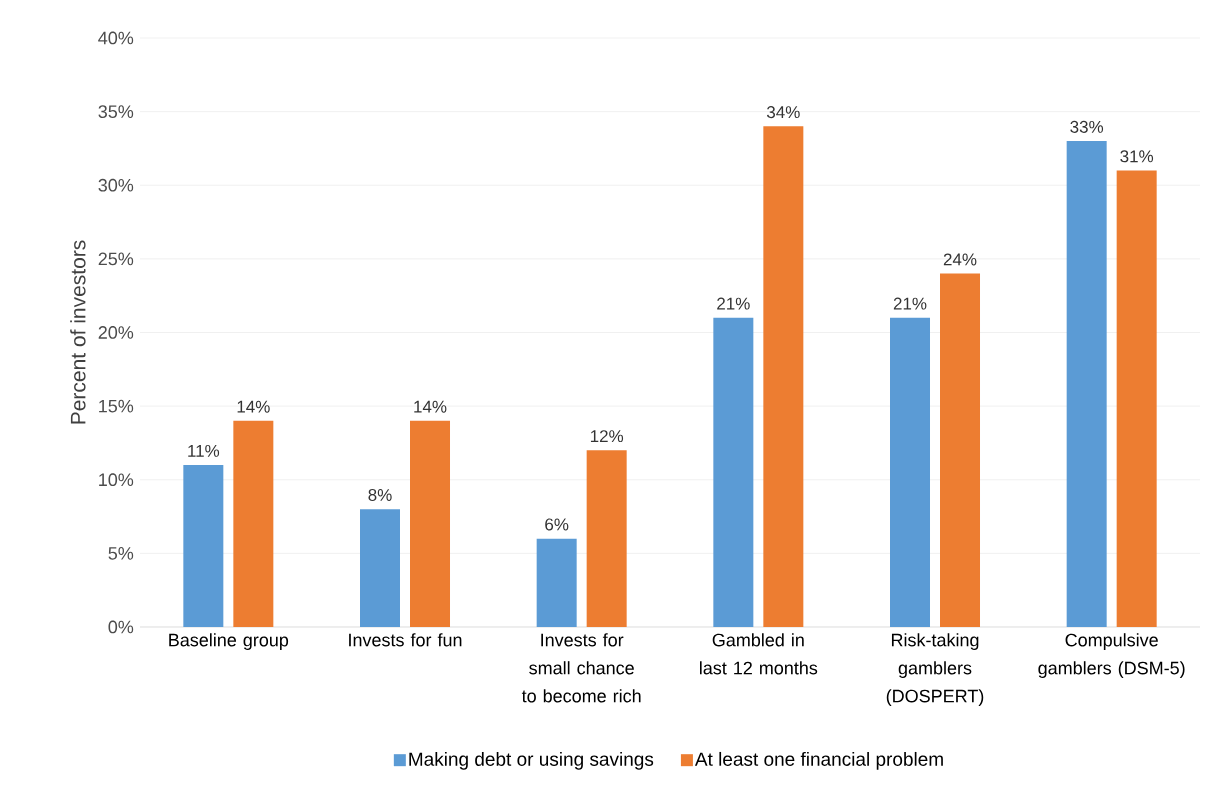 The image size is (1208, 796). What do you see at coordinates (1137, 156) in the screenshot?
I see `data-label: 31%` at bounding box center [1137, 156].